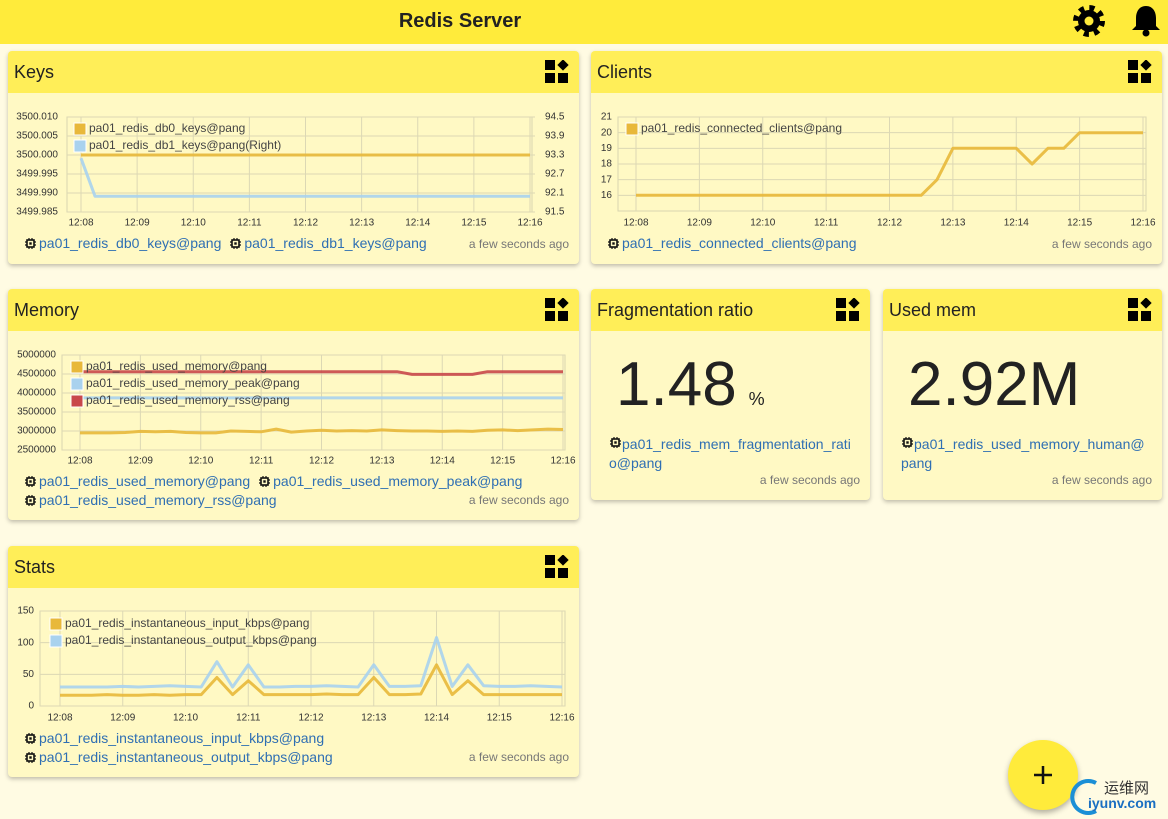 This screenshot has width=1168, height=819. I want to click on metric-link: pa01_redis_used_memory@pang, so click(137, 481).